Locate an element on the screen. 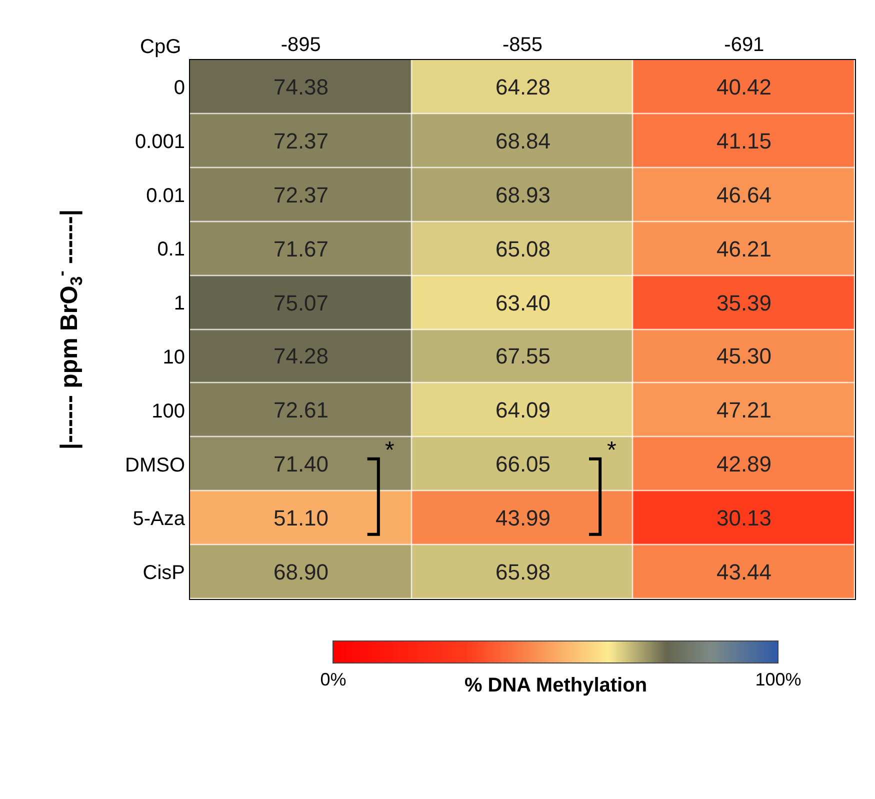 This screenshot has height=799, width=875. data-label: 47.21 is located at coordinates (744, 410).